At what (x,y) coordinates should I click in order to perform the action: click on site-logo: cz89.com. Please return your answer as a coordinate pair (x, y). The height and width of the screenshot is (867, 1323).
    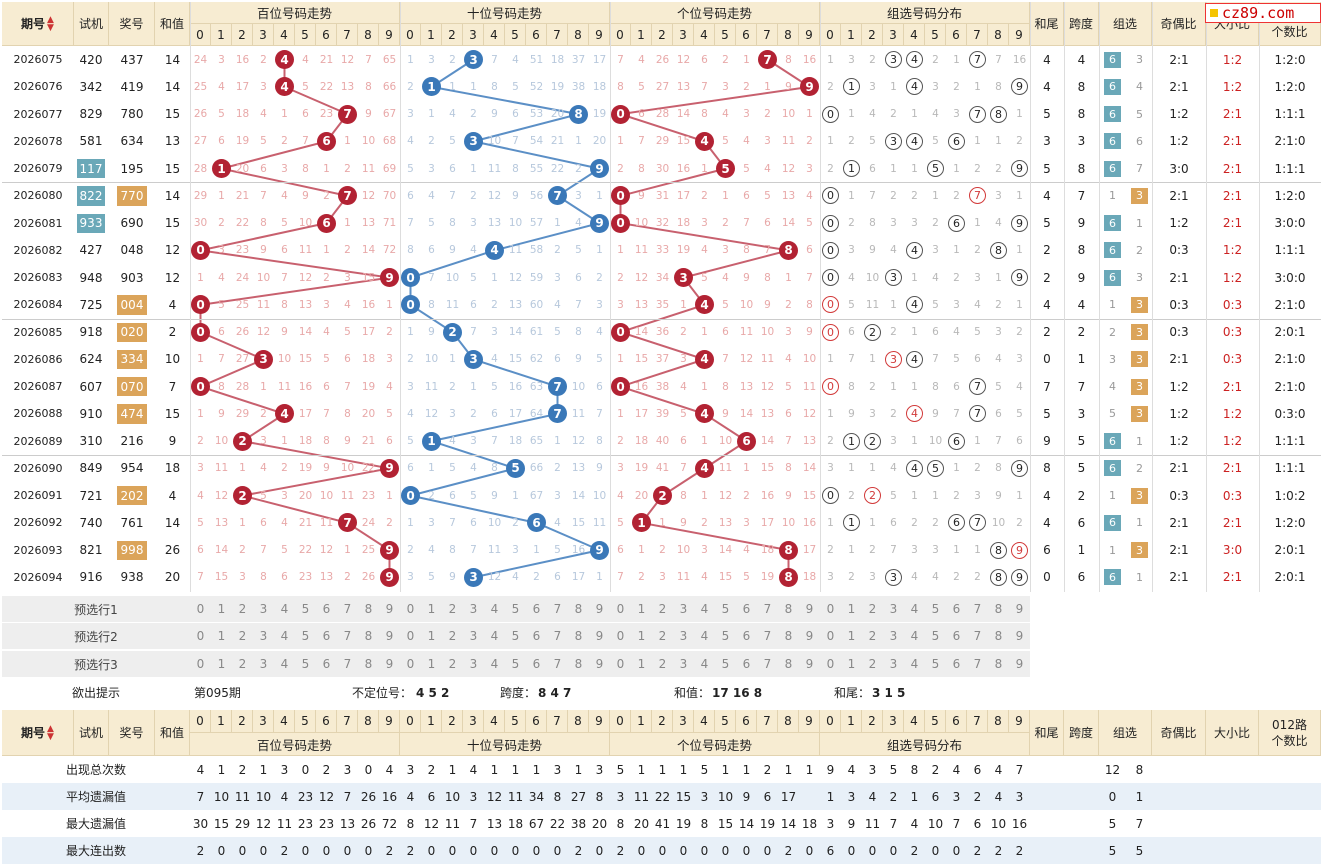
    Looking at the image, I should click on (1263, 13).